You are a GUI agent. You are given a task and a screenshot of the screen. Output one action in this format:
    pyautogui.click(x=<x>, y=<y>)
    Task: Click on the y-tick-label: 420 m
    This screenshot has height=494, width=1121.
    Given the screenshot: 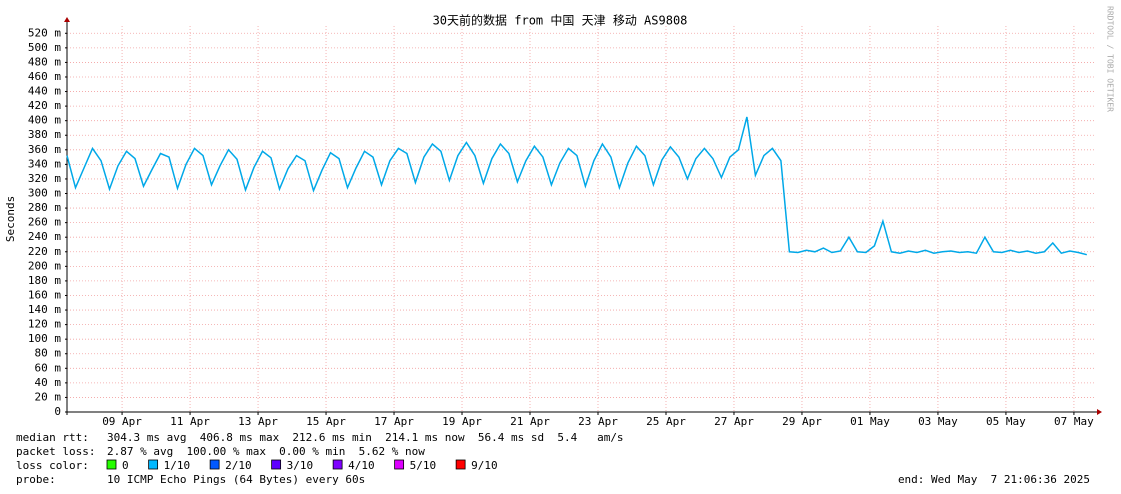 What is the action you would take?
    pyautogui.click(x=44, y=105)
    